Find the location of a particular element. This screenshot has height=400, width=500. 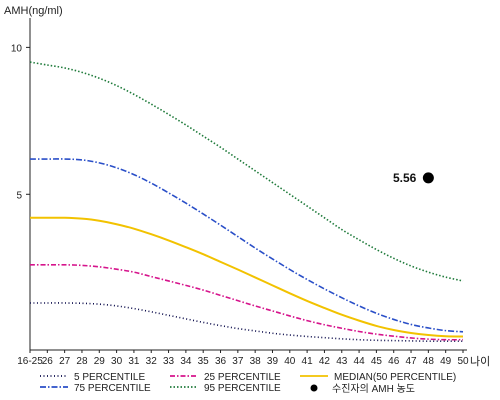

x-tick-label: 27 is located at coordinates (65, 361).